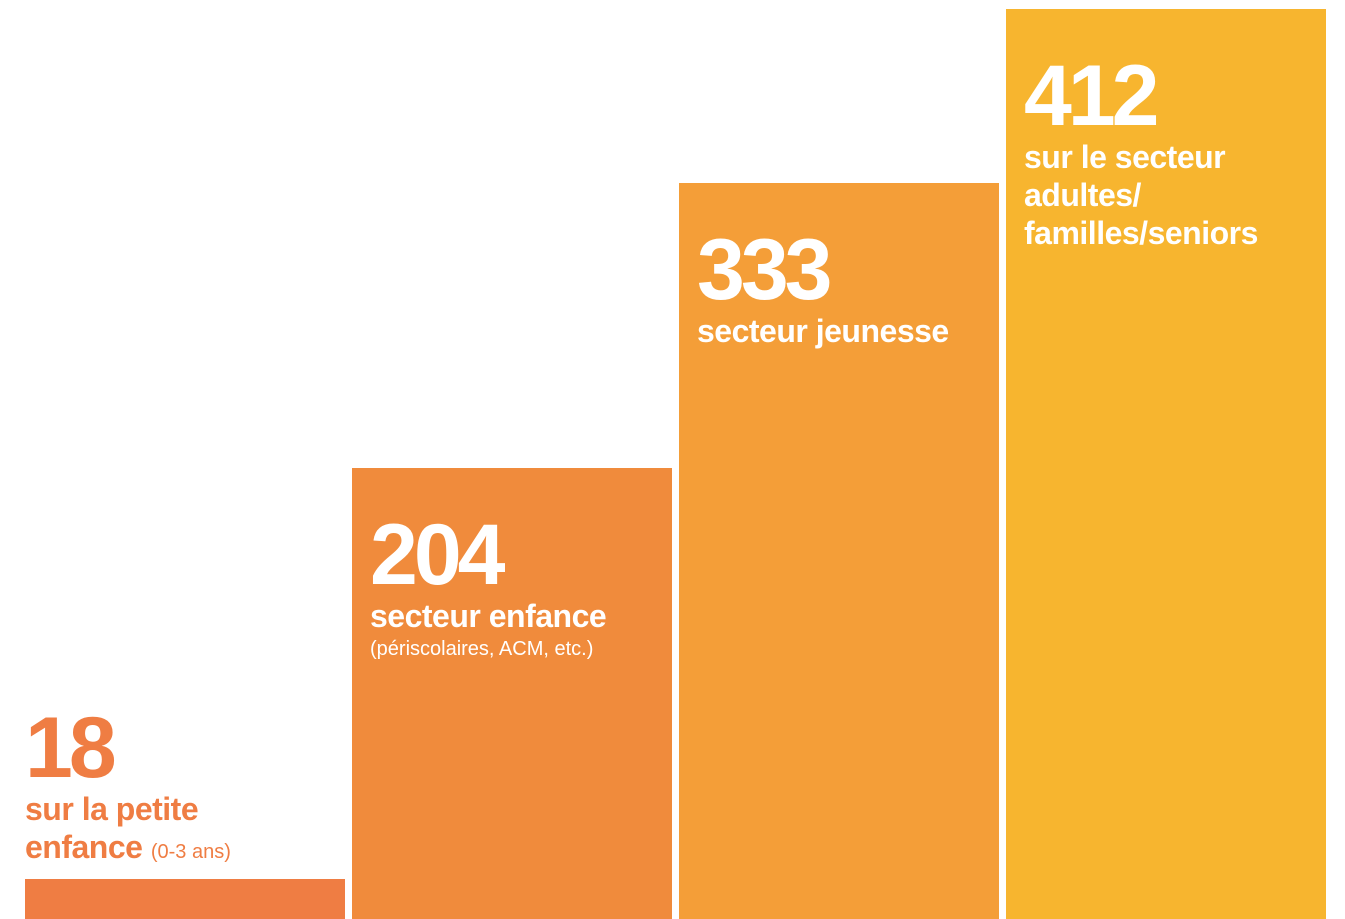 The image size is (1345, 919). I want to click on bar-category-line: familles/seniors, so click(1141, 232).